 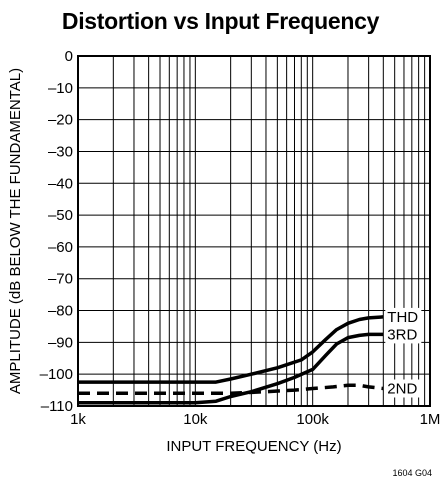 I want to click on x-tick-label: 1k, so click(x=78, y=419).